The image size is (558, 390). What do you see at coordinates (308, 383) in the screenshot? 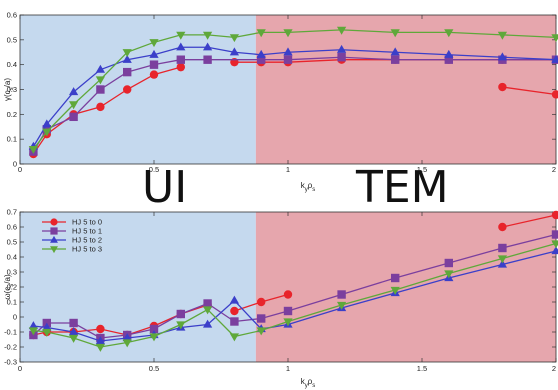
I see `x-axis-label: kyρs` at bounding box center [308, 383].